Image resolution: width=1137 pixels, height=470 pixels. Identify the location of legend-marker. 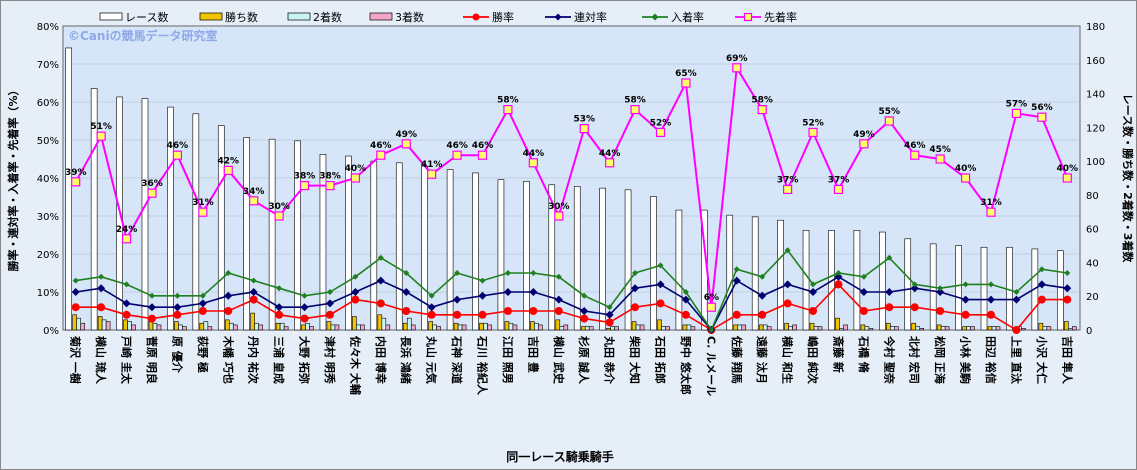
(748, 17).